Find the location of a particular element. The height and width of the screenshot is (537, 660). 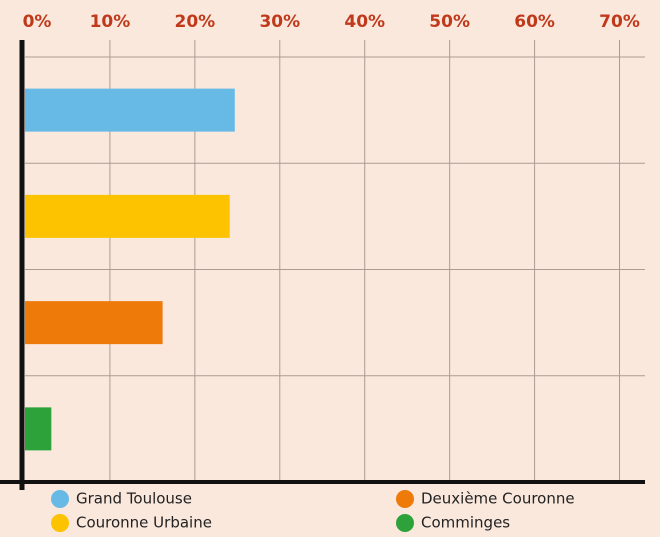

x-tick-label: 40% is located at coordinates (364, 22).